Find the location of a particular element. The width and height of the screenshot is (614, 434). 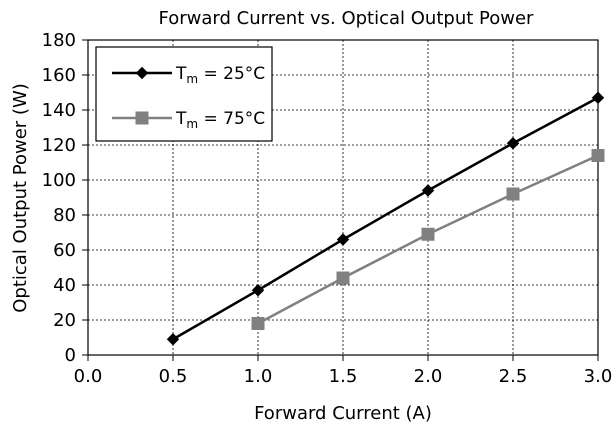

y-tick-label: 60 is located at coordinates (64, 250).